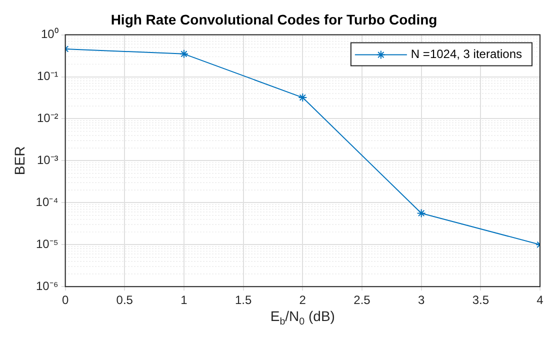 This screenshot has height=337, width=560. What do you see at coordinates (47, 243) in the screenshot?
I see `y-tick-label: 10⁻⁵` at bounding box center [47, 243].